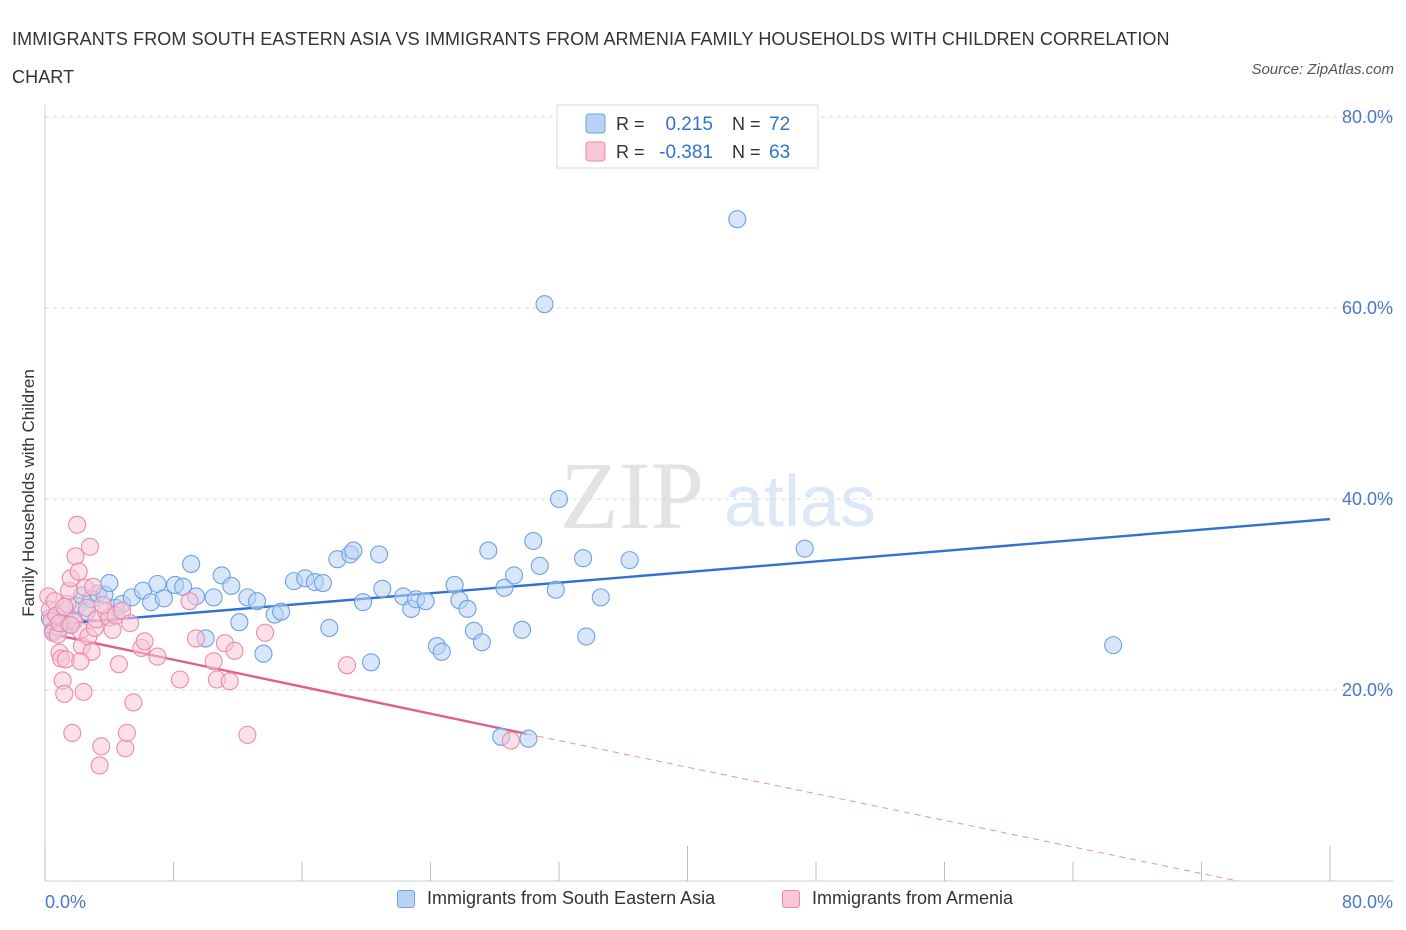 This screenshot has height=930, width=1406. I want to click on trend-line-armenia, so click(286, 683).